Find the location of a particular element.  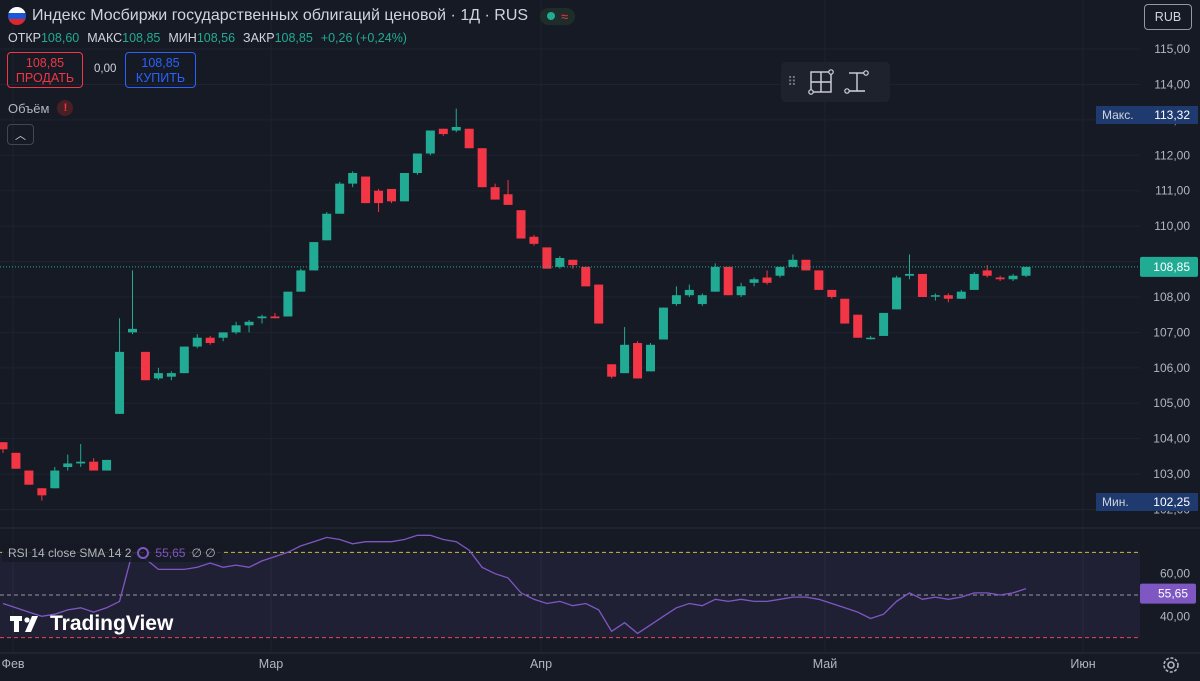

price-tick-label: 110,00 is located at coordinates (1172, 226).